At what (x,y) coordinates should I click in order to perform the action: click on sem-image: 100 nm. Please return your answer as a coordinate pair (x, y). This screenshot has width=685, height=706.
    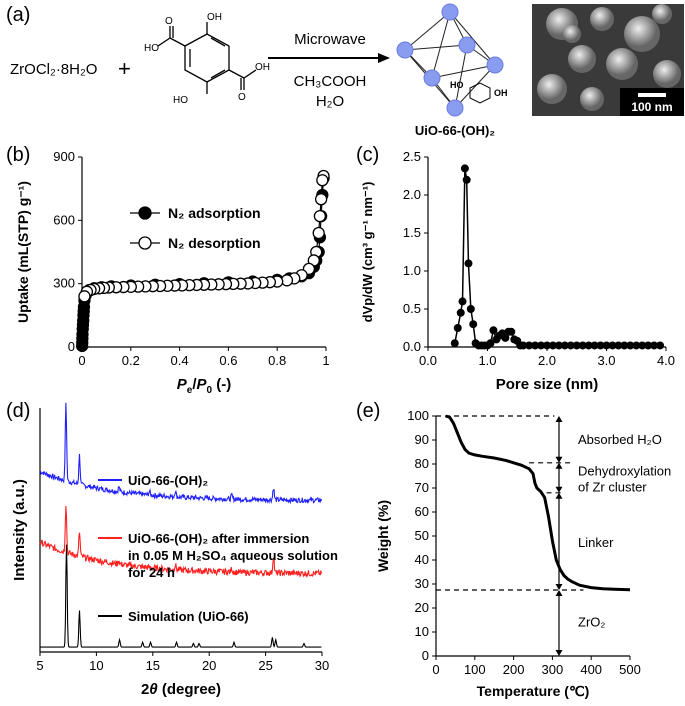
    Looking at the image, I should click on (608, 60).